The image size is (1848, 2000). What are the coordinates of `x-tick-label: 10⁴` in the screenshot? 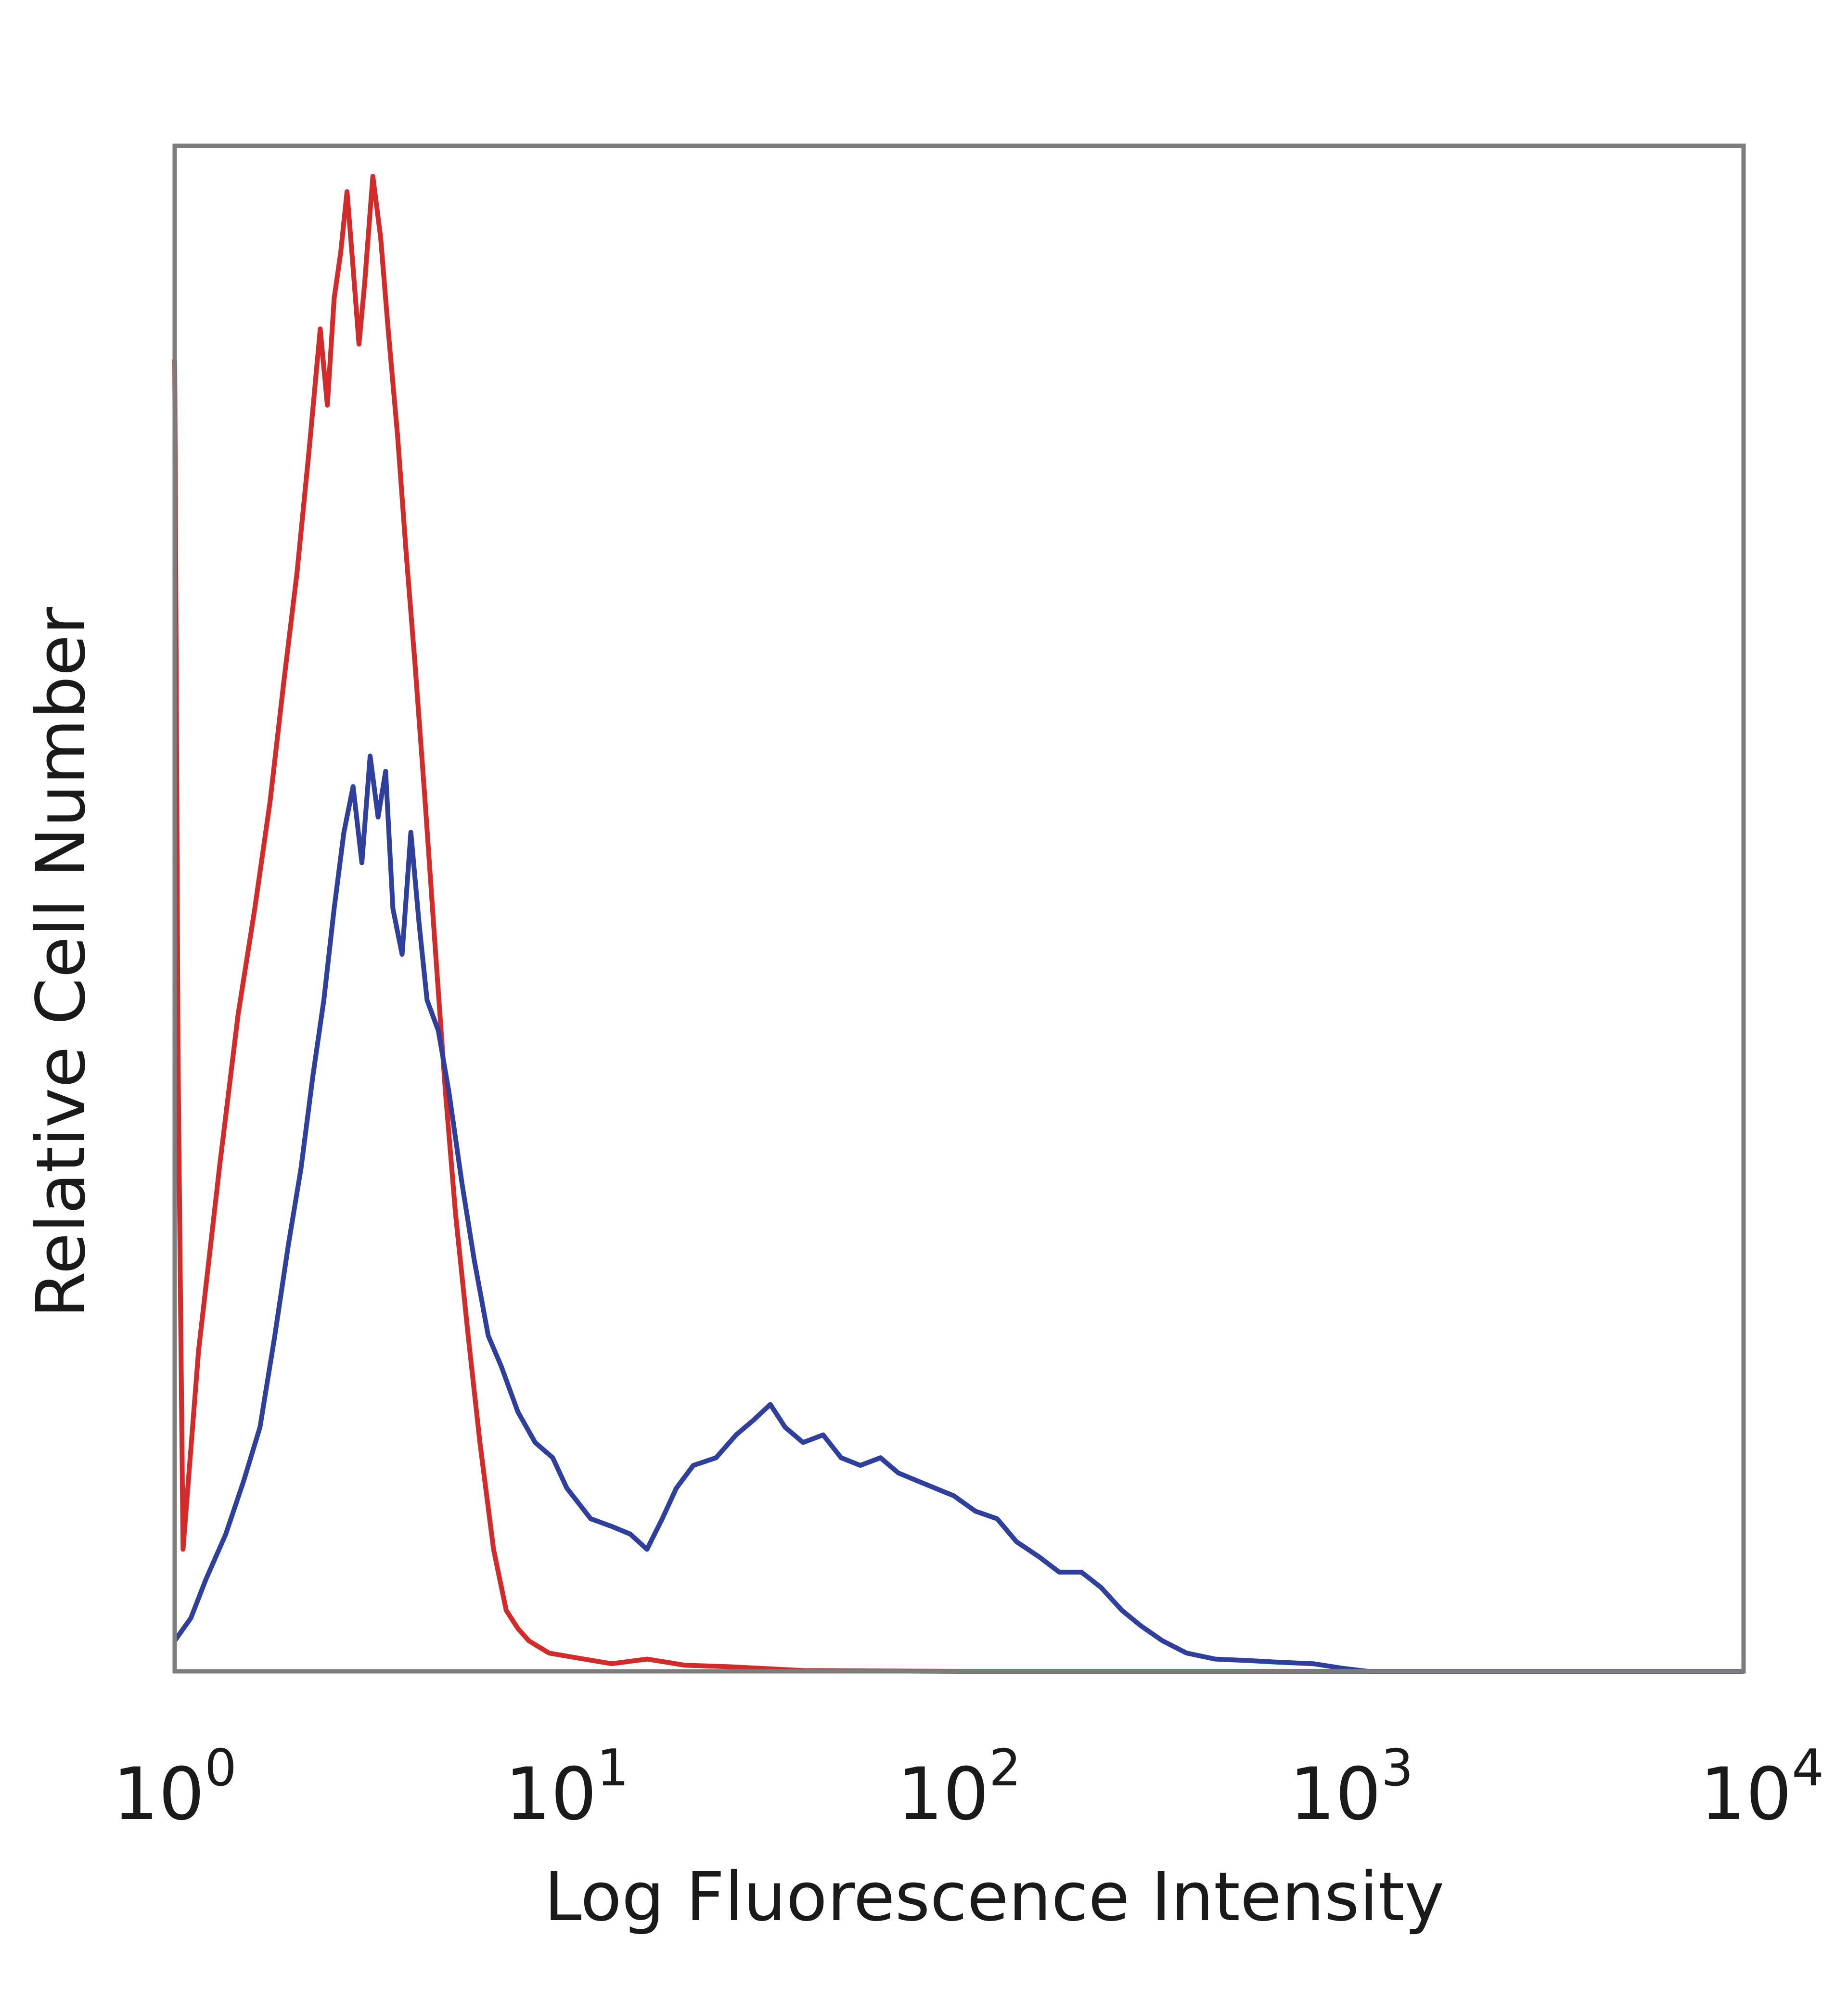 It's located at (1762, 1787).